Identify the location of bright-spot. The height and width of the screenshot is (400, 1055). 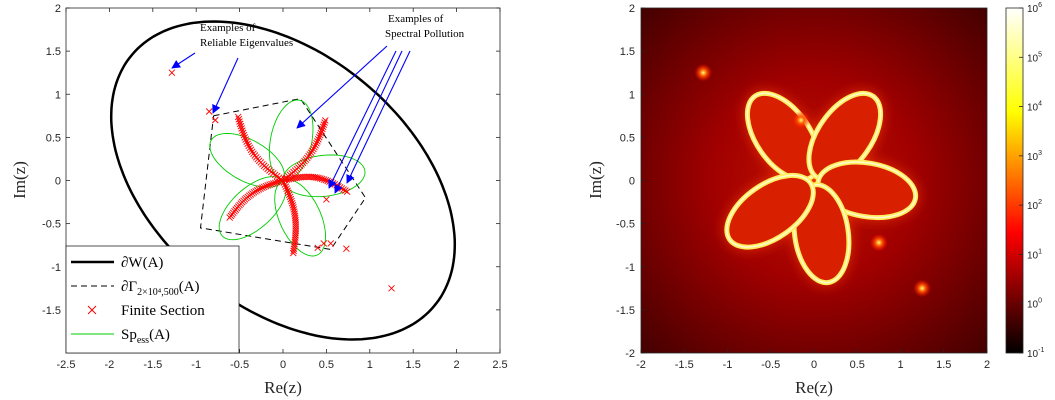
(878, 242).